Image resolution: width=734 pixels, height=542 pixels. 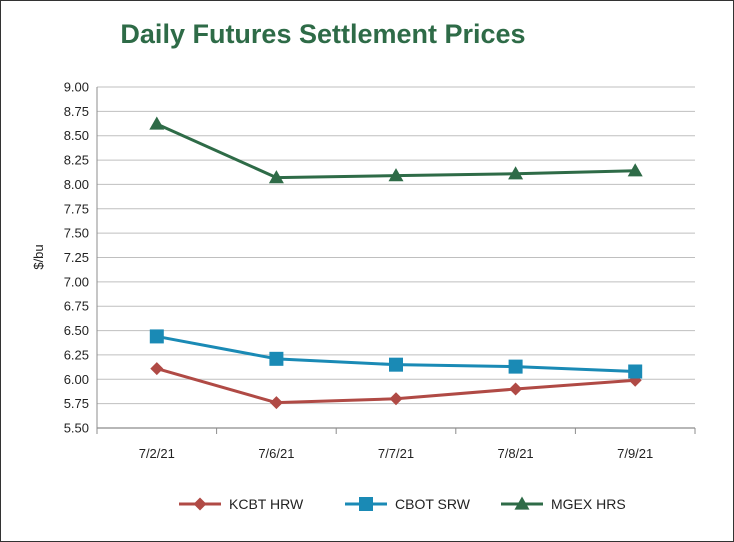 What do you see at coordinates (76, 87) in the screenshot?
I see `y-tick-label: 9.00` at bounding box center [76, 87].